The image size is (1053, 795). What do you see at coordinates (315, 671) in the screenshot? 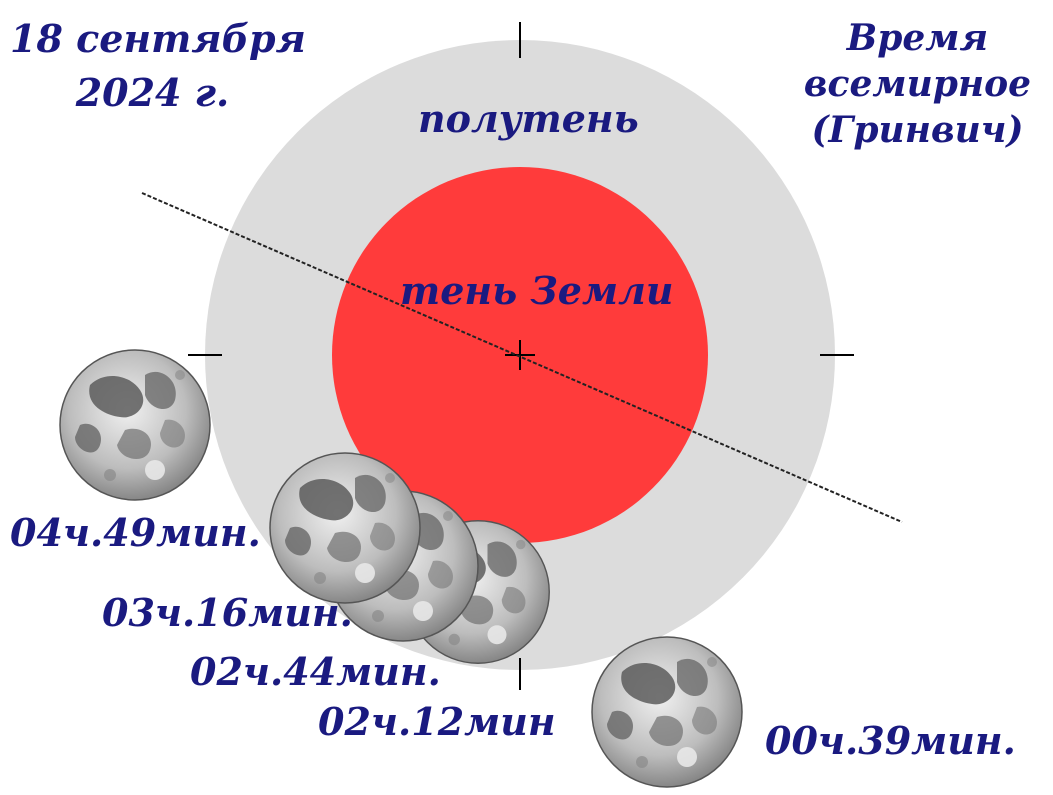
I see `time-label-0244: 02ч.44мин.` at bounding box center [315, 671].